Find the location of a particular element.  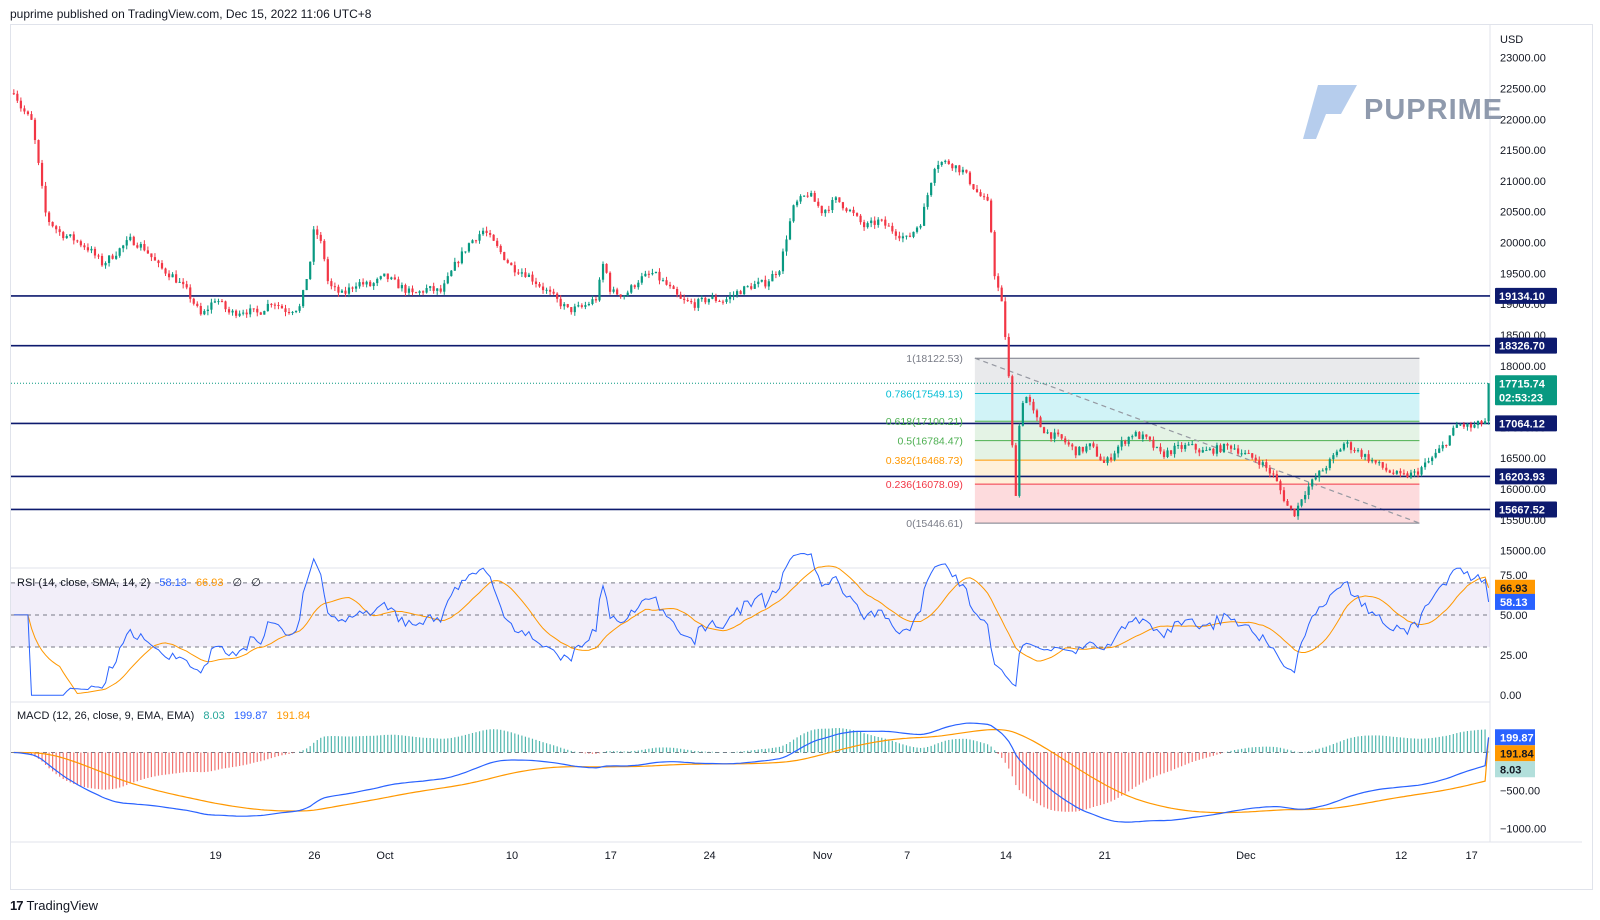

time-tick-label: 7 is located at coordinates (907, 856).